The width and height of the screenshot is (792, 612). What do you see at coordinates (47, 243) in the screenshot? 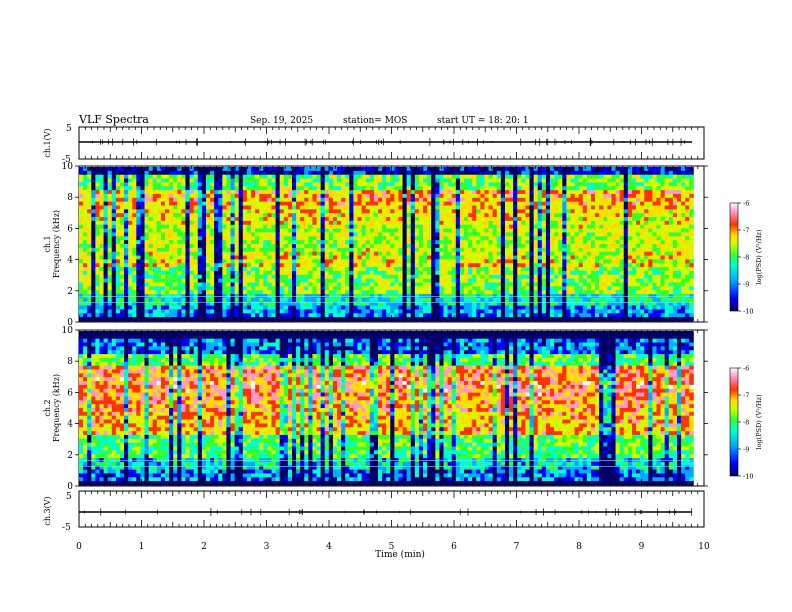
I see `ch1-channel-label: ch.1` at bounding box center [47, 243].